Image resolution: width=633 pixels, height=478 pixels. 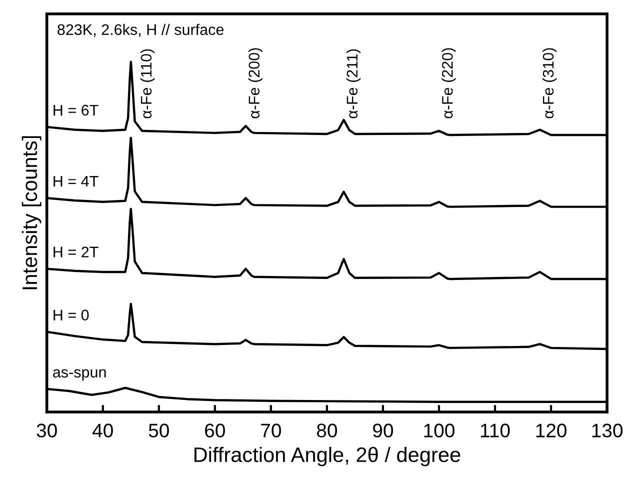 What do you see at coordinates (271, 431) in the screenshot?
I see `x-tick-label: 70` at bounding box center [271, 431].